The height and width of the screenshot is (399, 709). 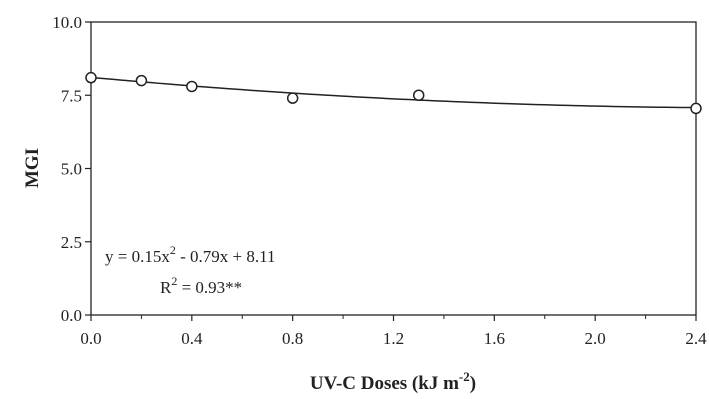 What do you see at coordinates (393, 338) in the screenshot?
I see `x-tick-label: 1.2` at bounding box center [393, 338].